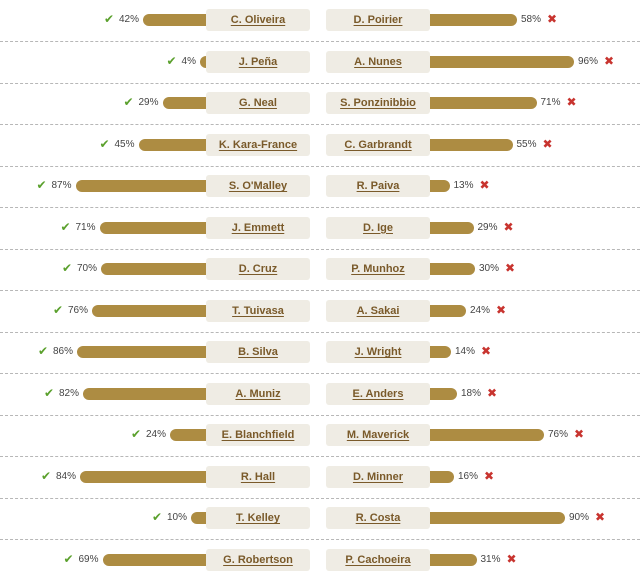  I want to click on left-fighter-link: A. Muniz, so click(258, 393).